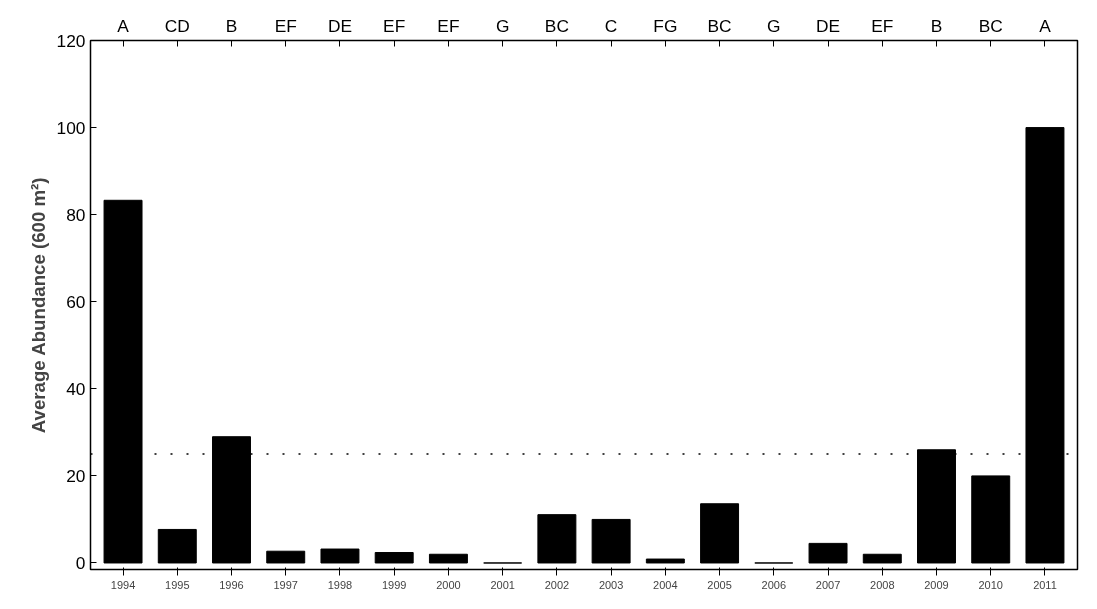 This screenshot has height=609, width=1097. Describe the element at coordinates (665, 25) in the screenshot. I see `annotation: FG` at that location.